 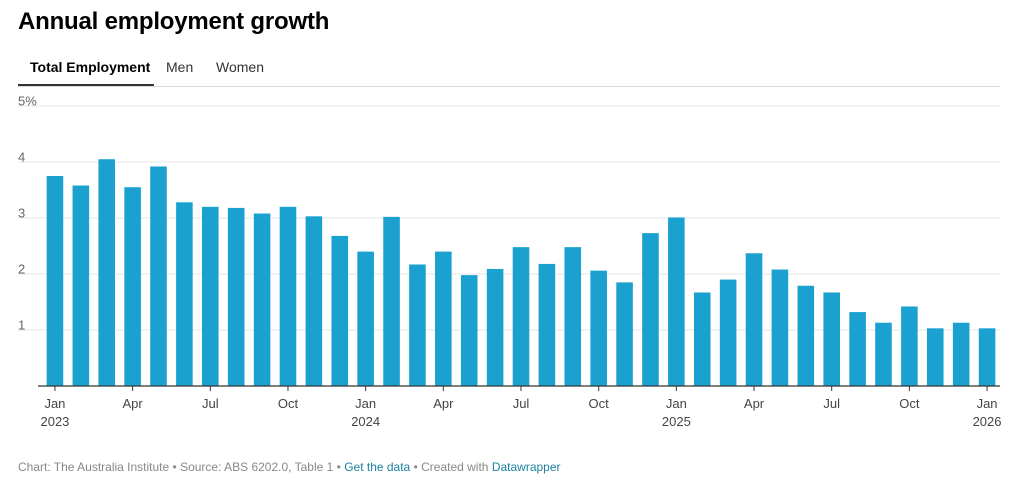 I want to click on x-tick-year-label: 2025, so click(x=676, y=421).